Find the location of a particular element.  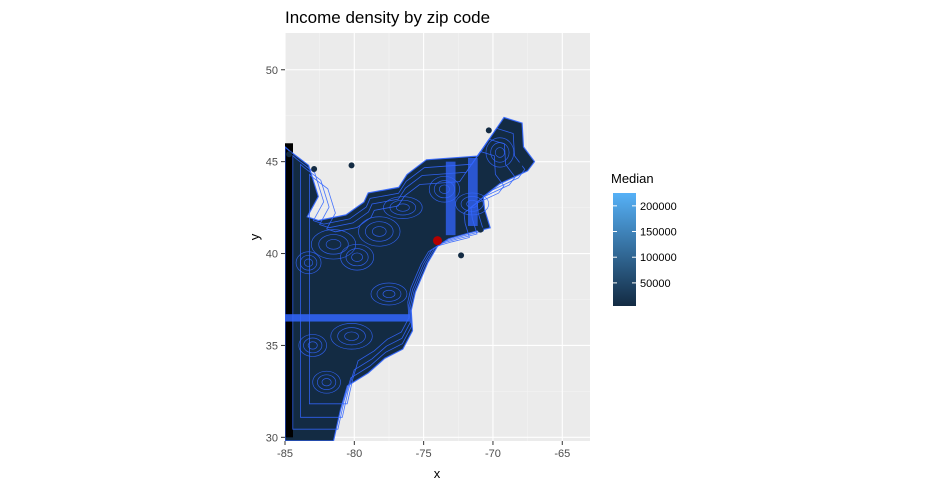

legend-tick-label: 100000 is located at coordinates (658, 258).